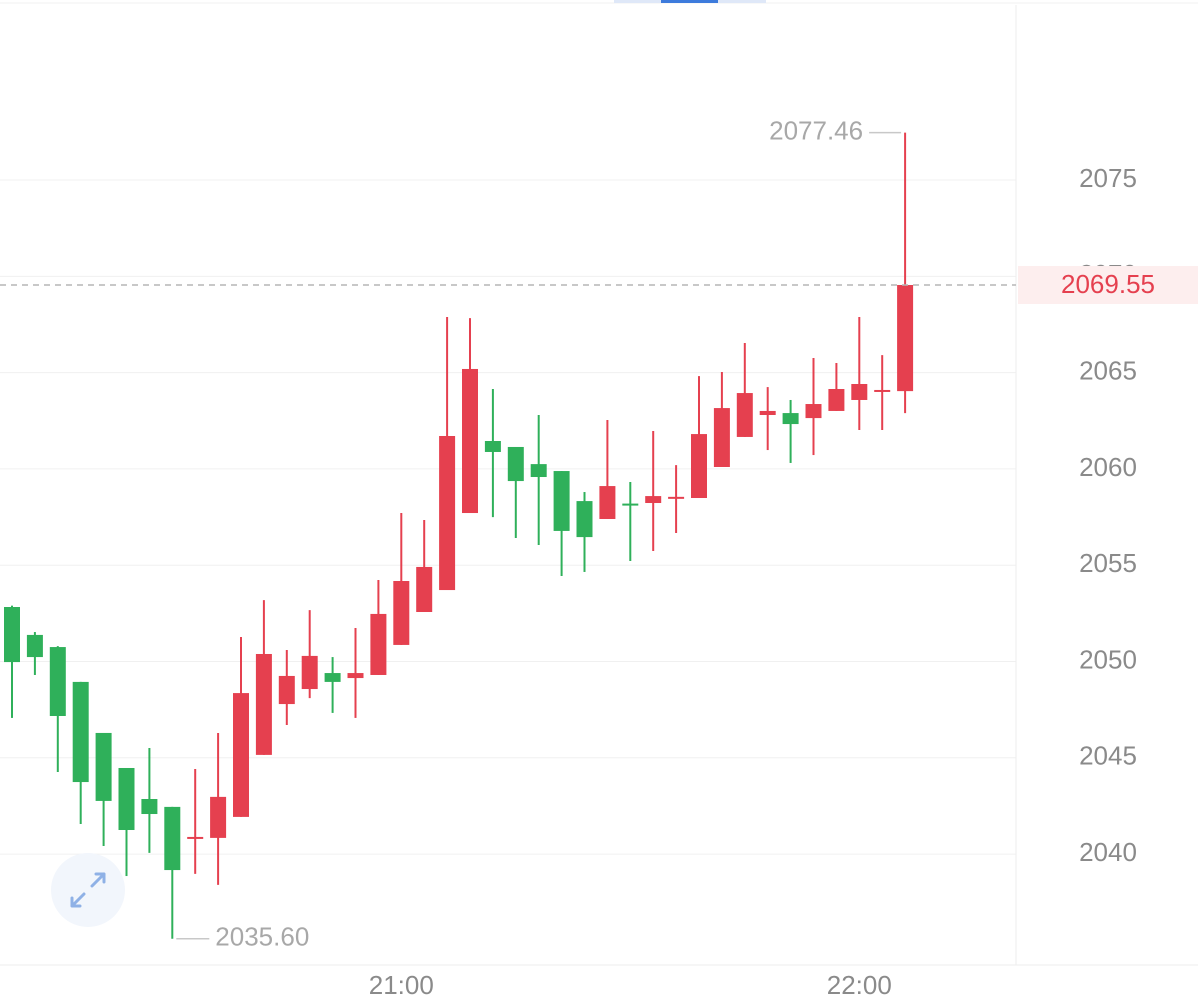 The width and height of the screenshot is (1198, 1006). Describe the element at coordinates (1108, 467) in the screenshot. I see `y-tick-label: 2060` at that location.